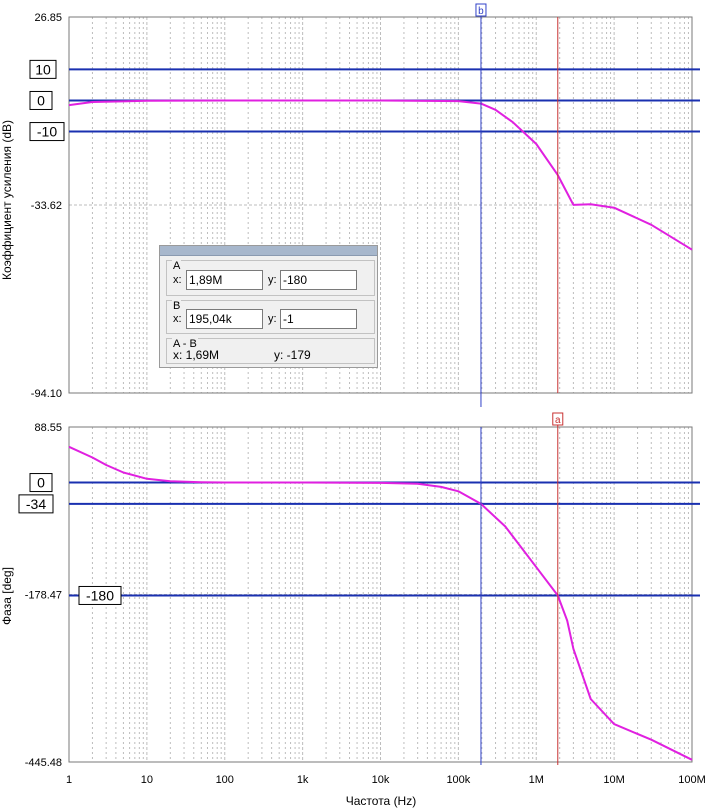  What do you see at coordinates (225, 780) in the screenshot?
I see `x-tick-label: 100` at bounding box center [225, 780].